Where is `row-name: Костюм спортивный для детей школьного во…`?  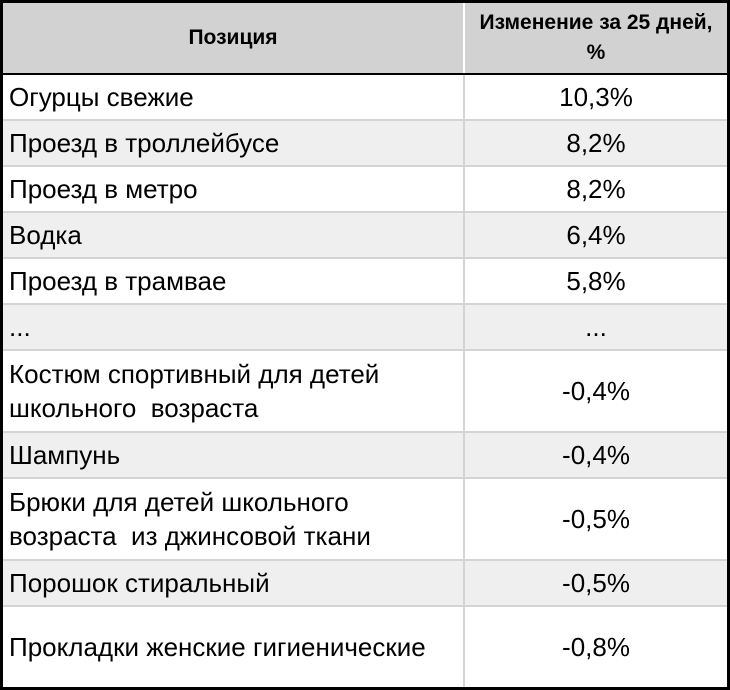
row-name: Костюм спортивный для детей школьного во… is located at coordinates (234, 391).